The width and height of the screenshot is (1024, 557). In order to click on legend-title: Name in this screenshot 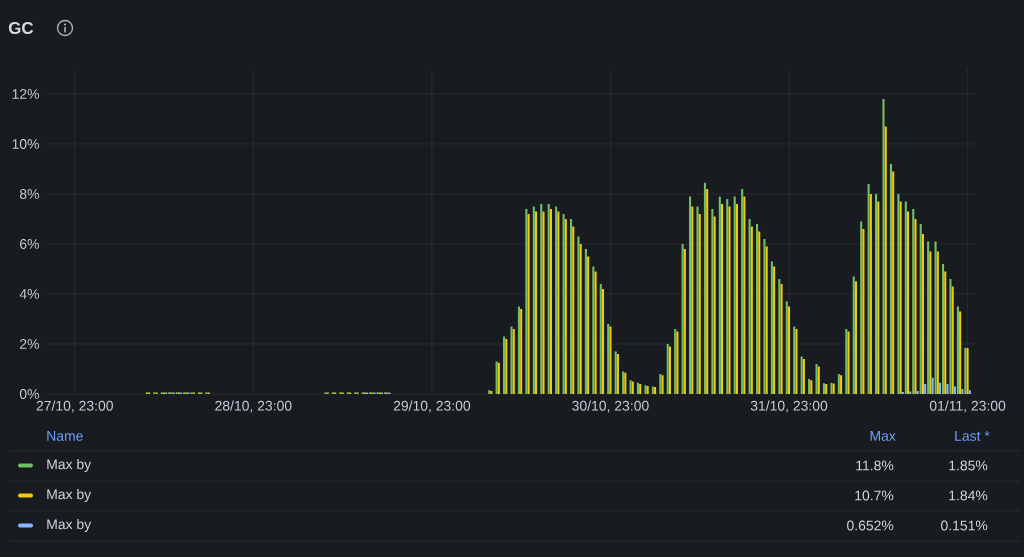, I will do `click(65, 436)`.